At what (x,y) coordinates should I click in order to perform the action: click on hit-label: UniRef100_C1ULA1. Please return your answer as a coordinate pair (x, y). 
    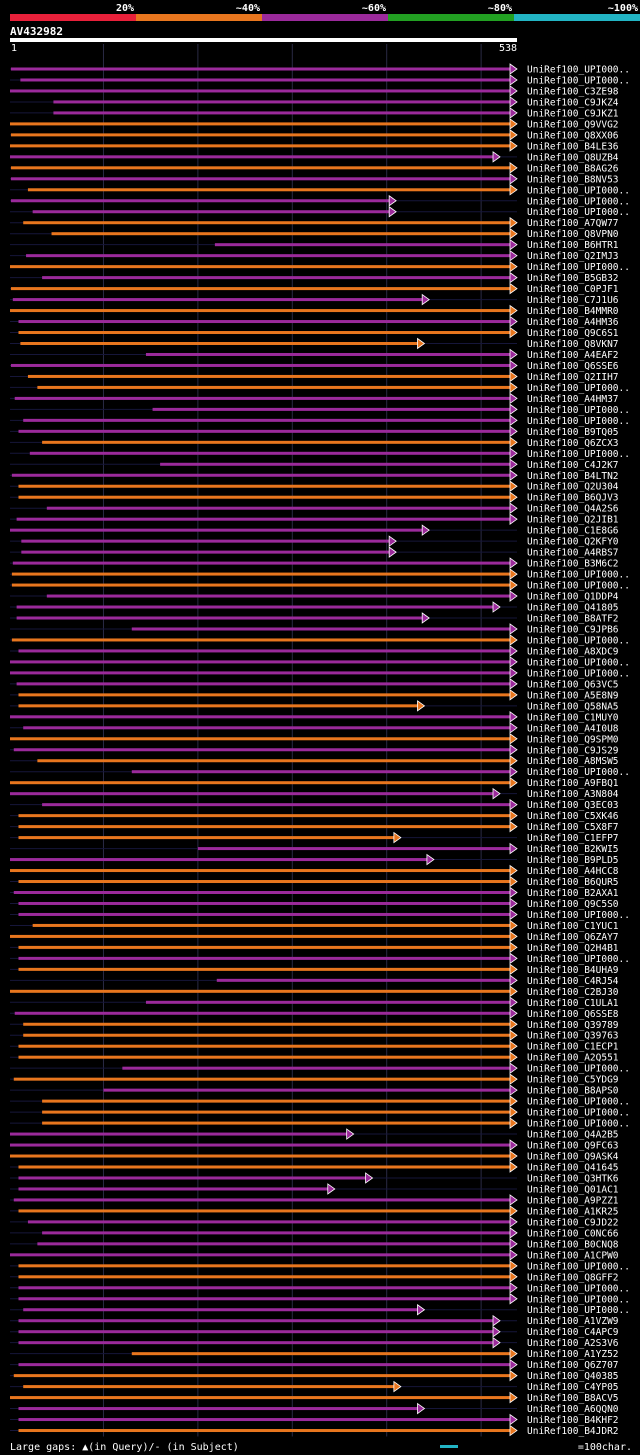
    Looking at the image, I should click on (573, 1003).